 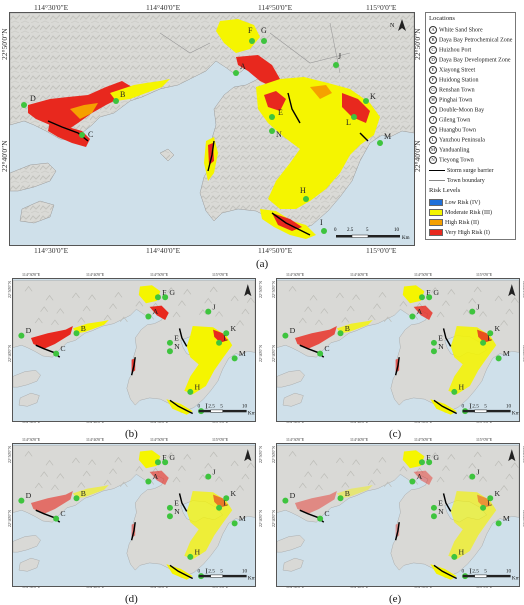 What do you see at coordinates (450, 100) in the screenshot?
I see `legend-location-row: H Pinghai Town` at bounding box center [450, 100].